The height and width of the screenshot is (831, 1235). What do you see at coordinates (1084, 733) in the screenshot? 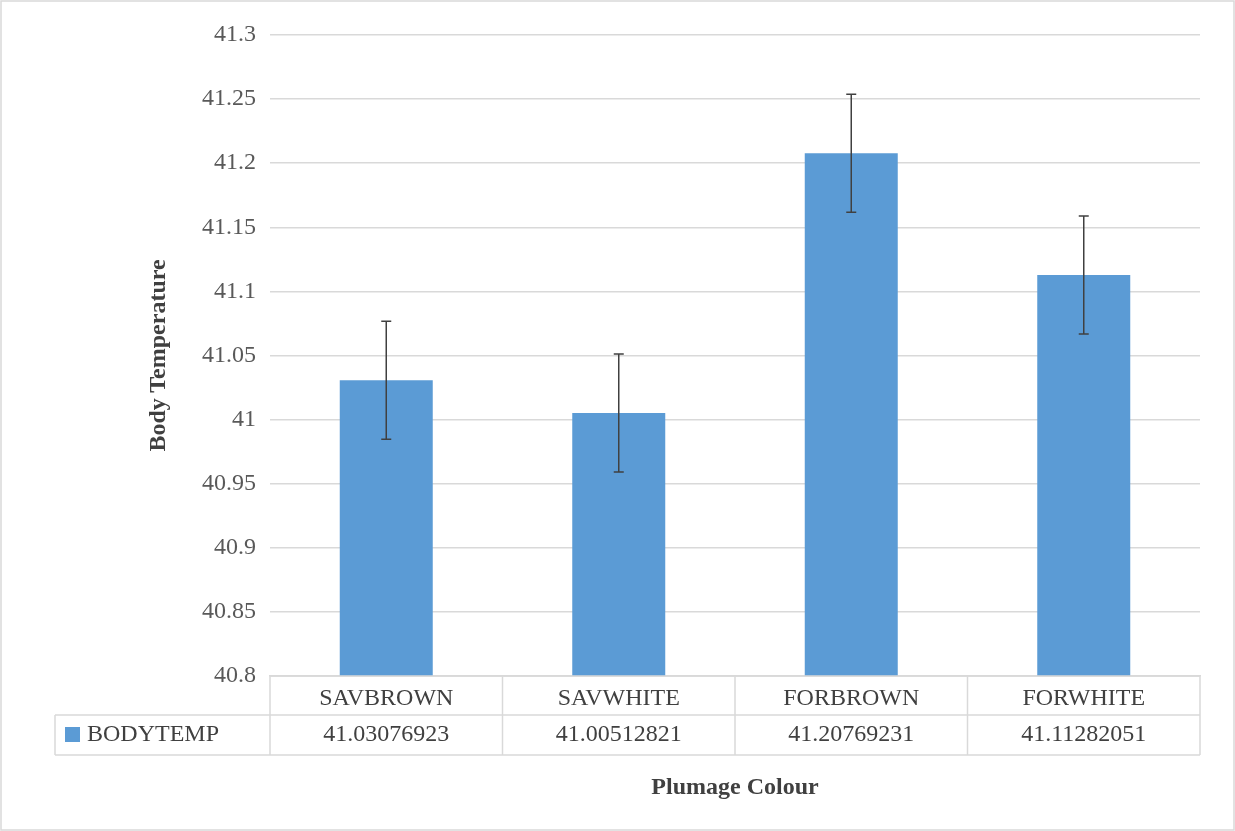
I see `data-label: 41.11282051` at bounding box center [1084, 733].